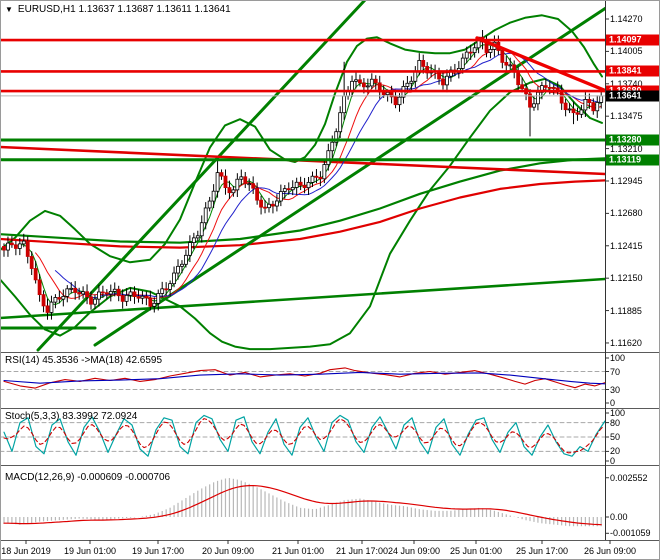 Image resolution: width=660 pixels, height=560 pixels. I want to click on price-level-badge-res-0: 1.14097, so click(632, 40).